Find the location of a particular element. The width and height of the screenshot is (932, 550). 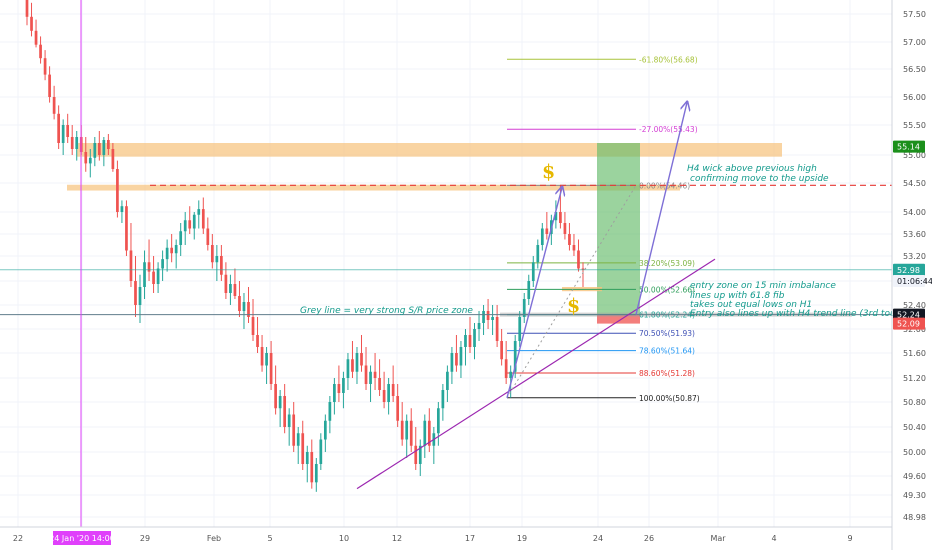

dollar-top-marker: $ is located at coordinates (548, 172).